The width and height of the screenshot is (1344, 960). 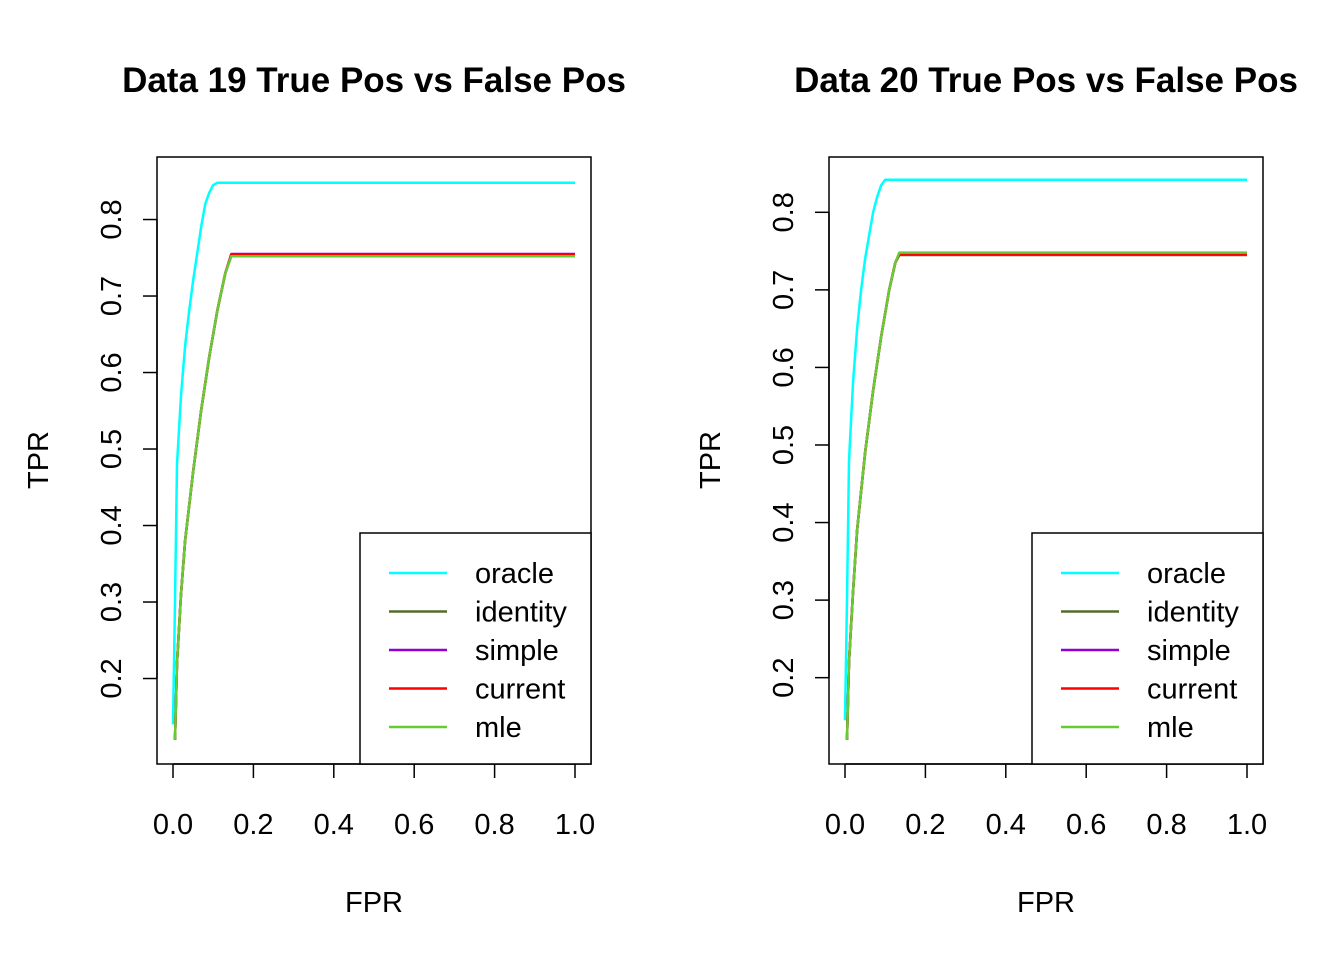 What do you see at coordinates (1046, 80) in the screenshot?
I see `chart-title: Data 20 True Pos vs False Pos` at bounding box center [1046, 80].